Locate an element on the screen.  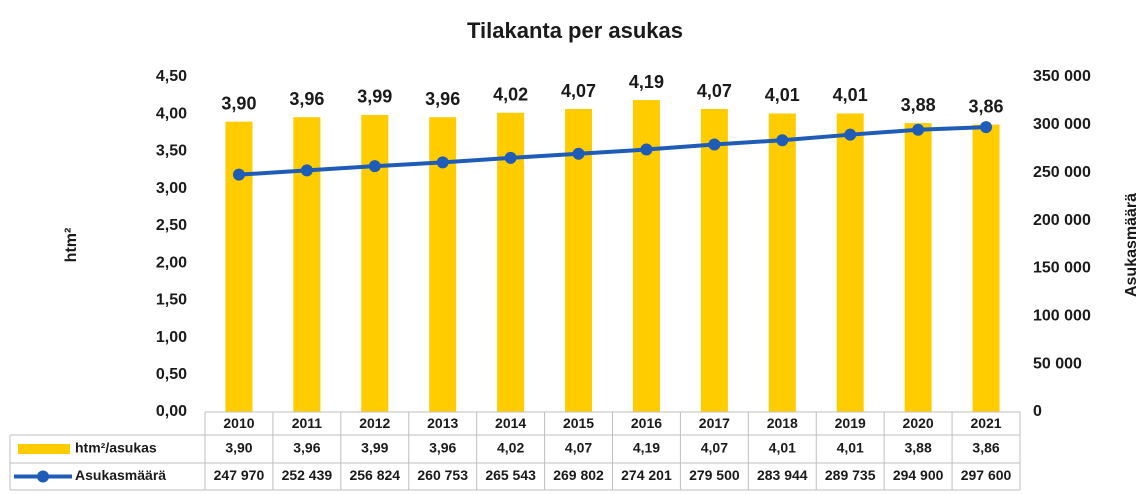
table-cell: 256 824 is located at coordinates (374, 475).